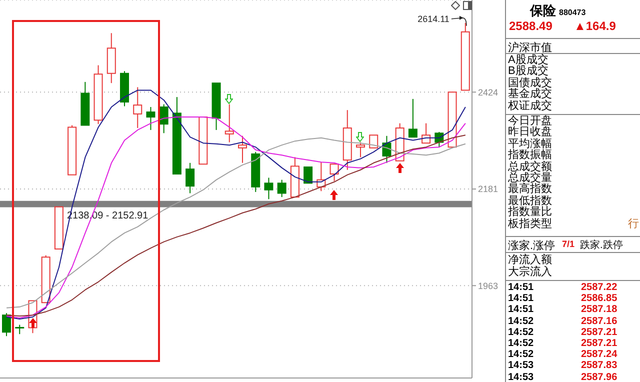  I want to click on text: A股成交, so click(529, 60).